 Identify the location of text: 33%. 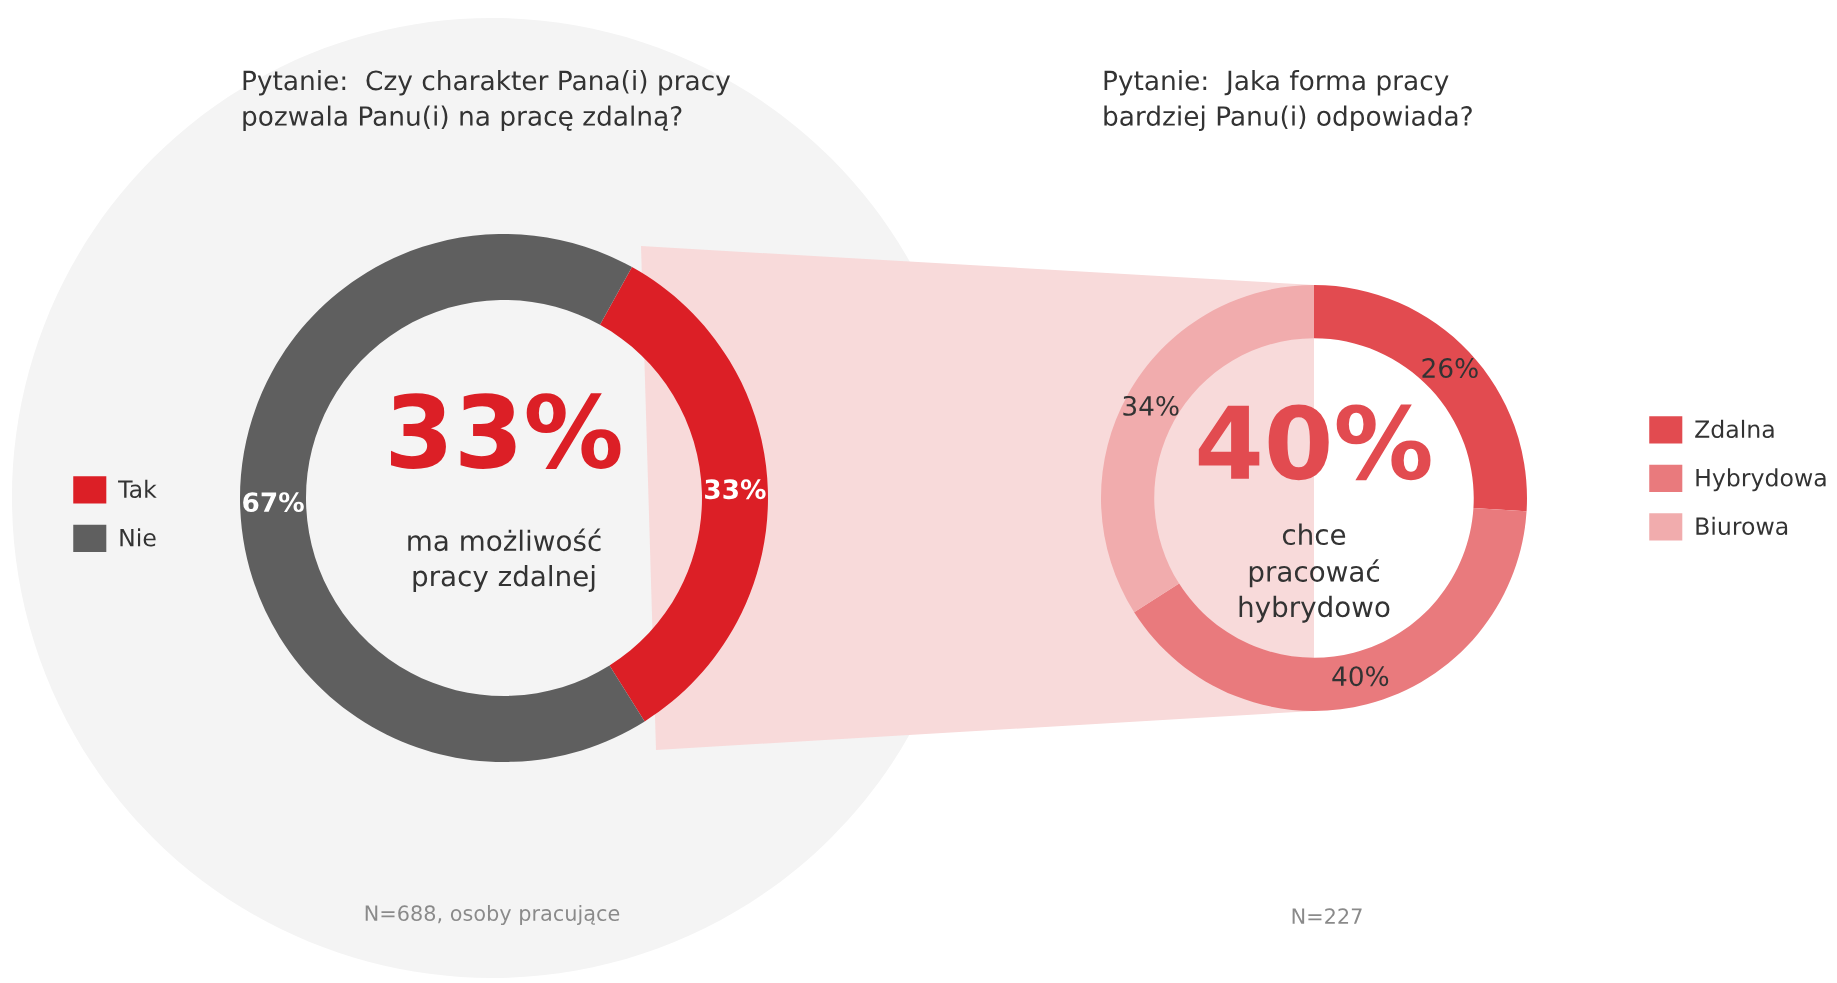
(506, 431).